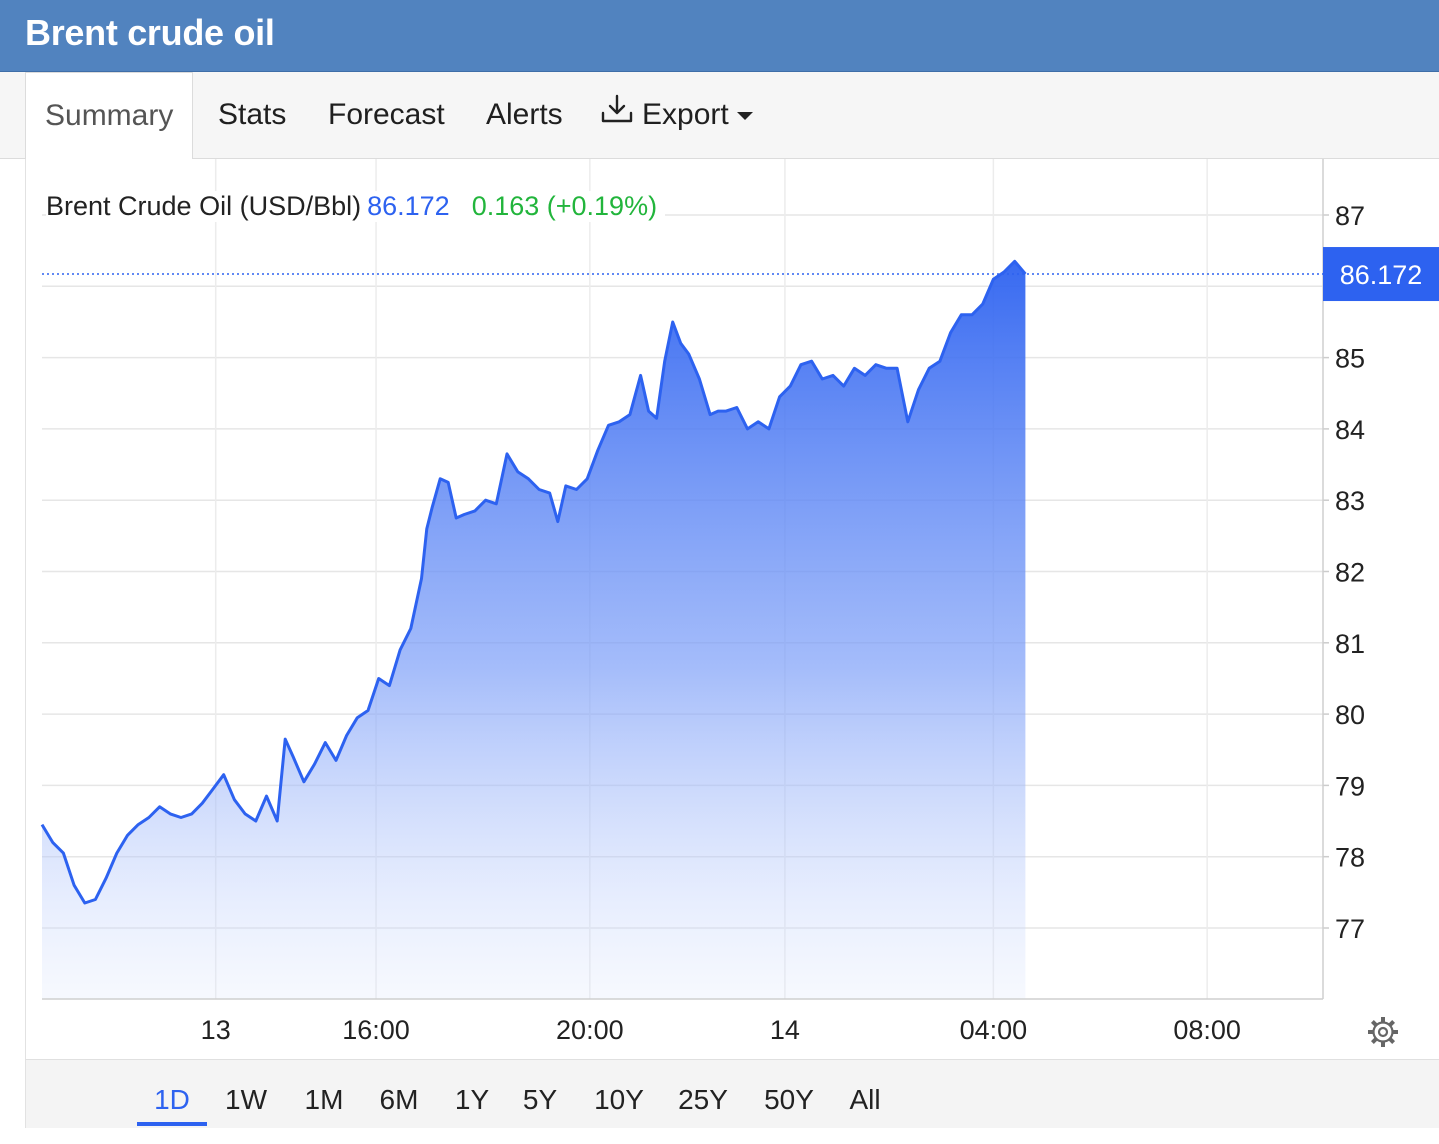 The image size is (1439, 1144). I want to click on range-1d: 1D, so click(172, 1099).